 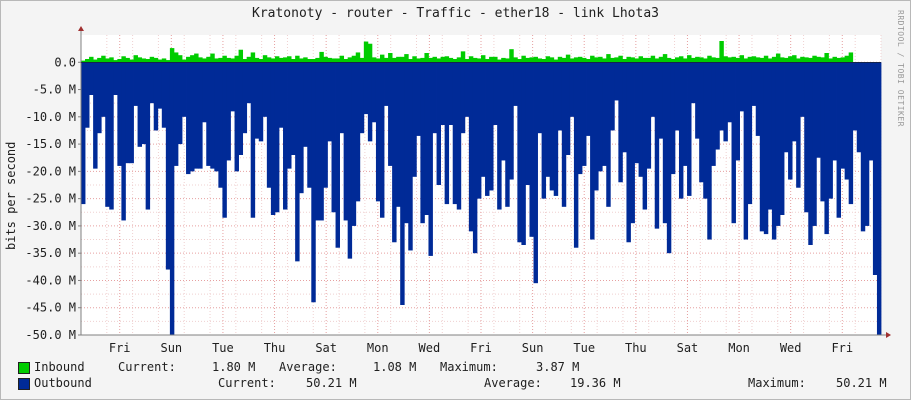 I want to click on x-tick-label: Mon, so click(x=739, y=348).